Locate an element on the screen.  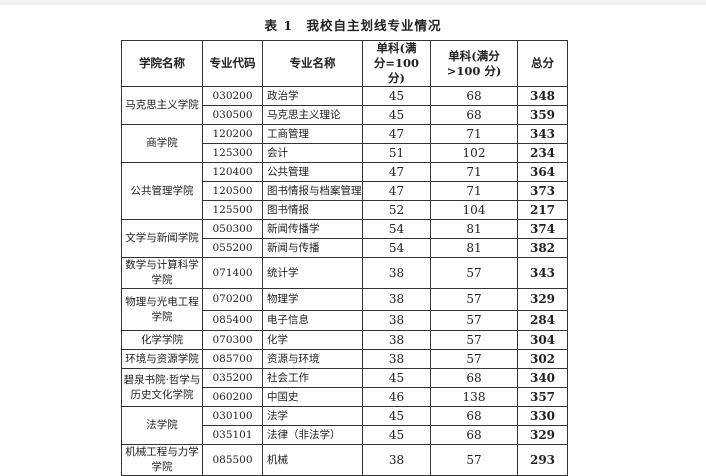
college-name: 环境与资源学院 is located at coordinates (162, 359).